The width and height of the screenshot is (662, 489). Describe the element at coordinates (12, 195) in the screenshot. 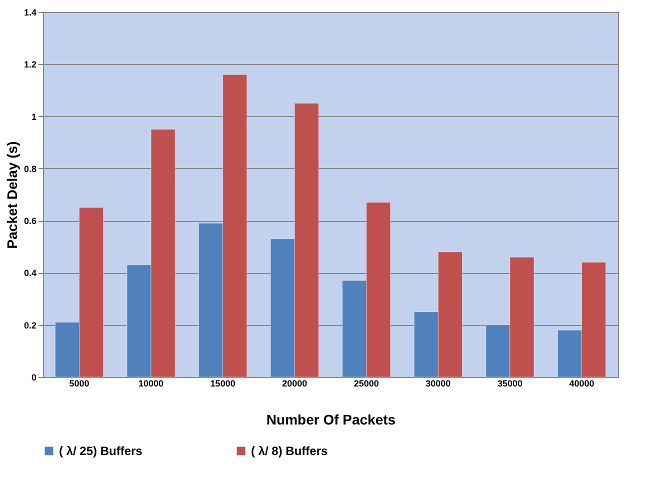

I see `y-axis-title: Packet Delay (s)` at that location.